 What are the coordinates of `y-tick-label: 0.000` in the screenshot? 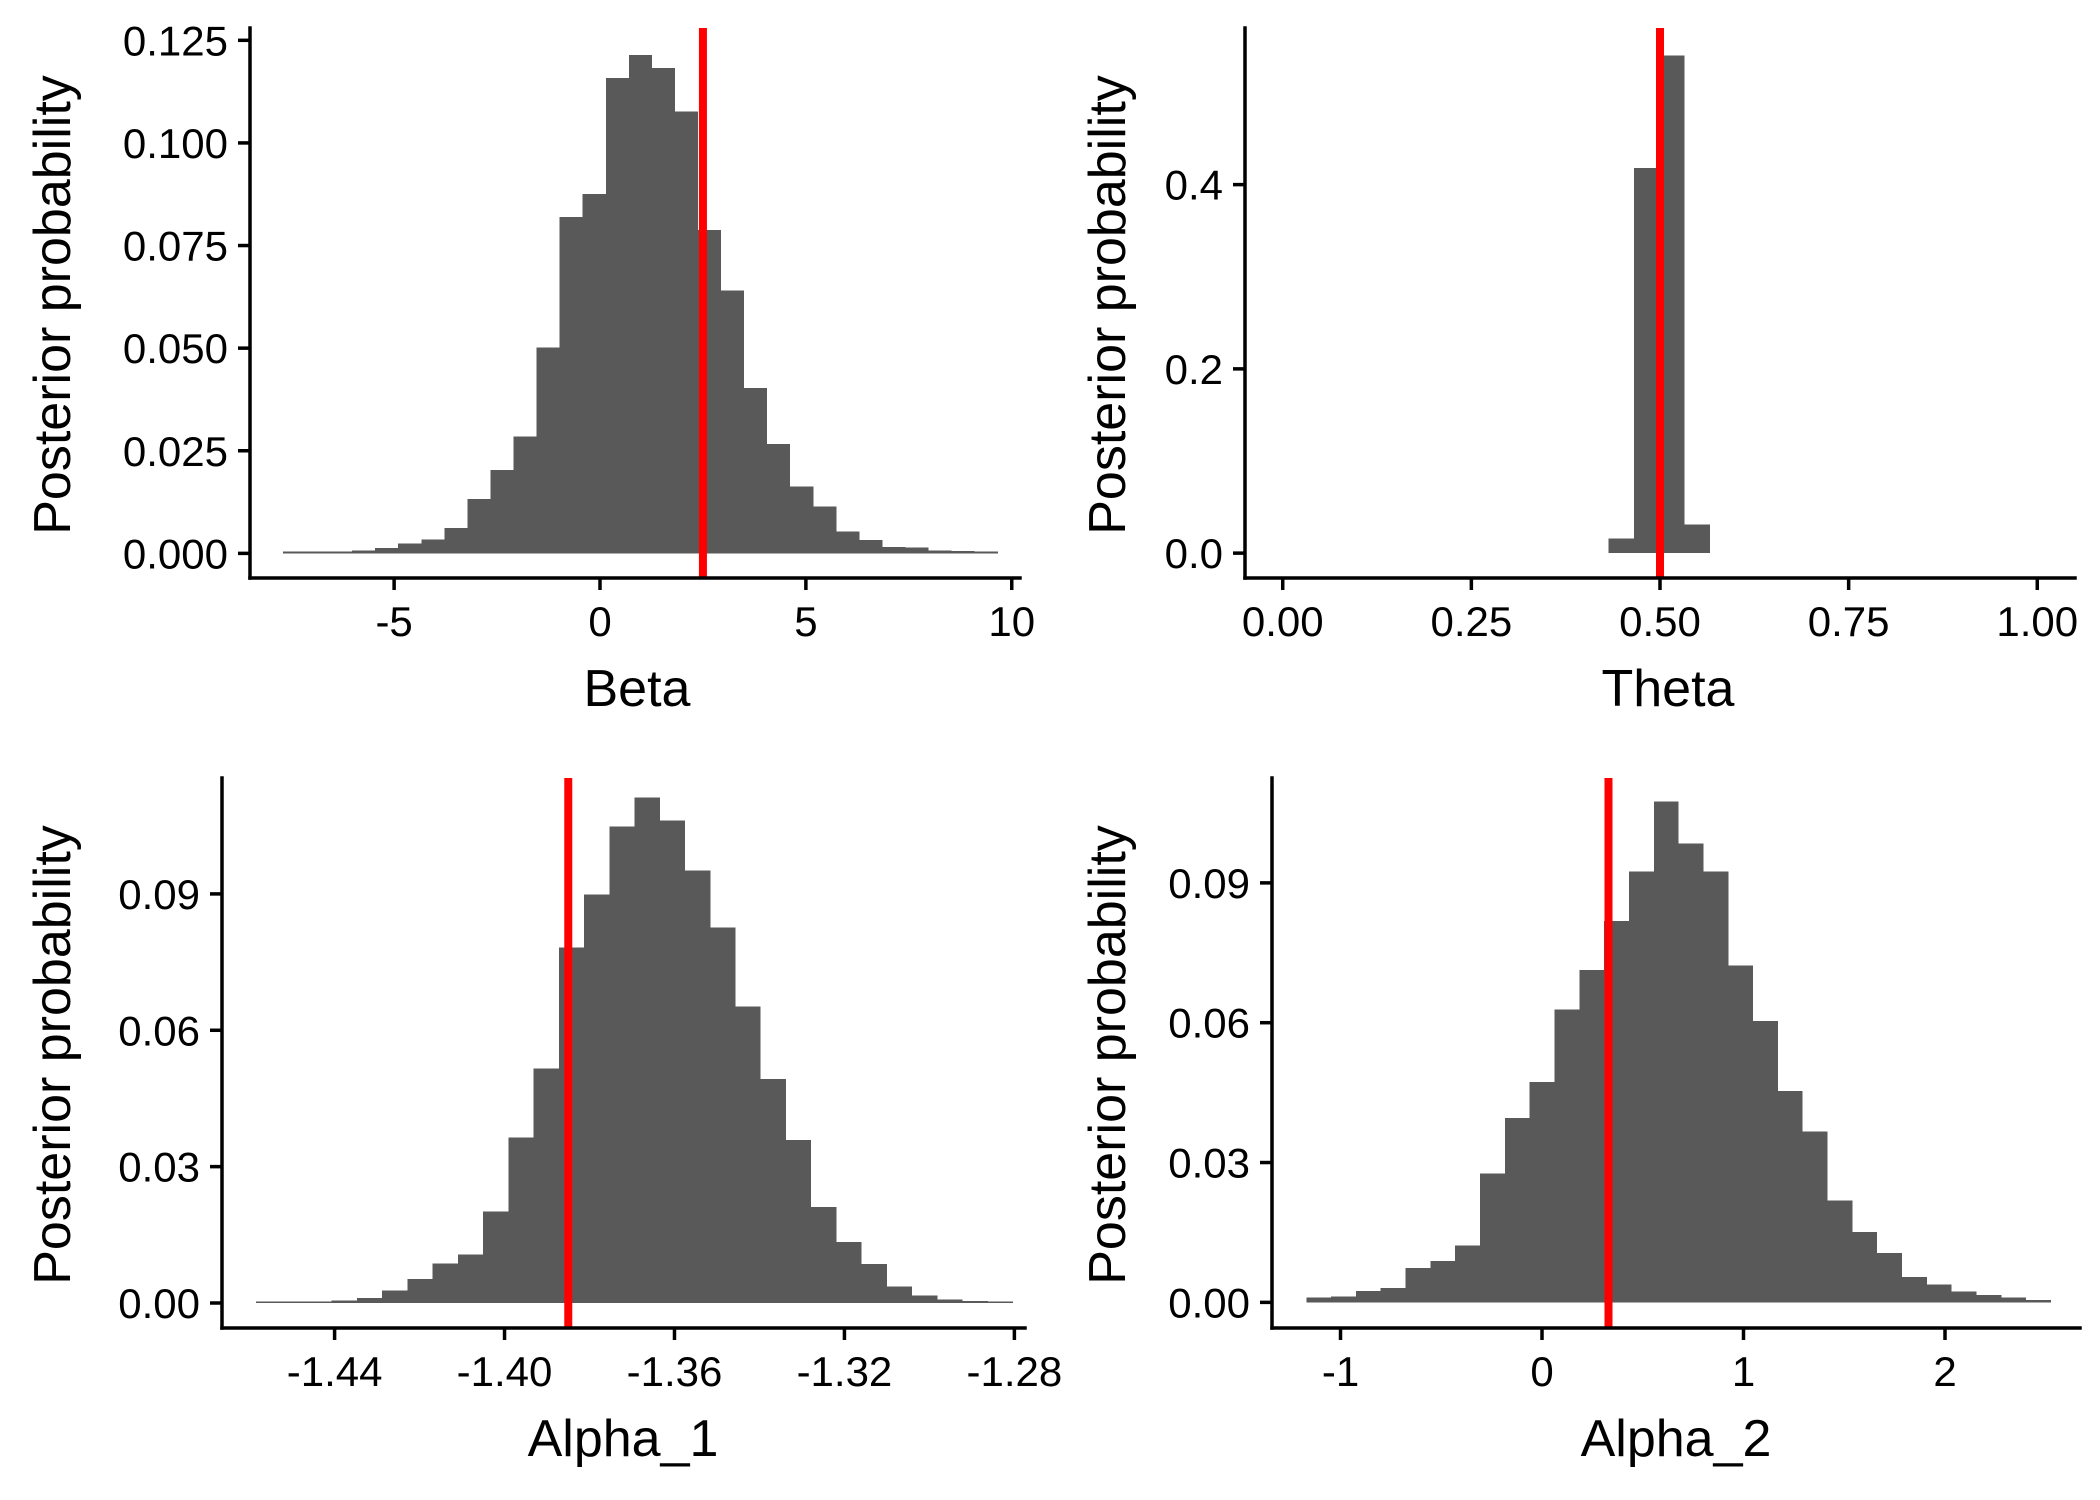 It's located at (175, 553).